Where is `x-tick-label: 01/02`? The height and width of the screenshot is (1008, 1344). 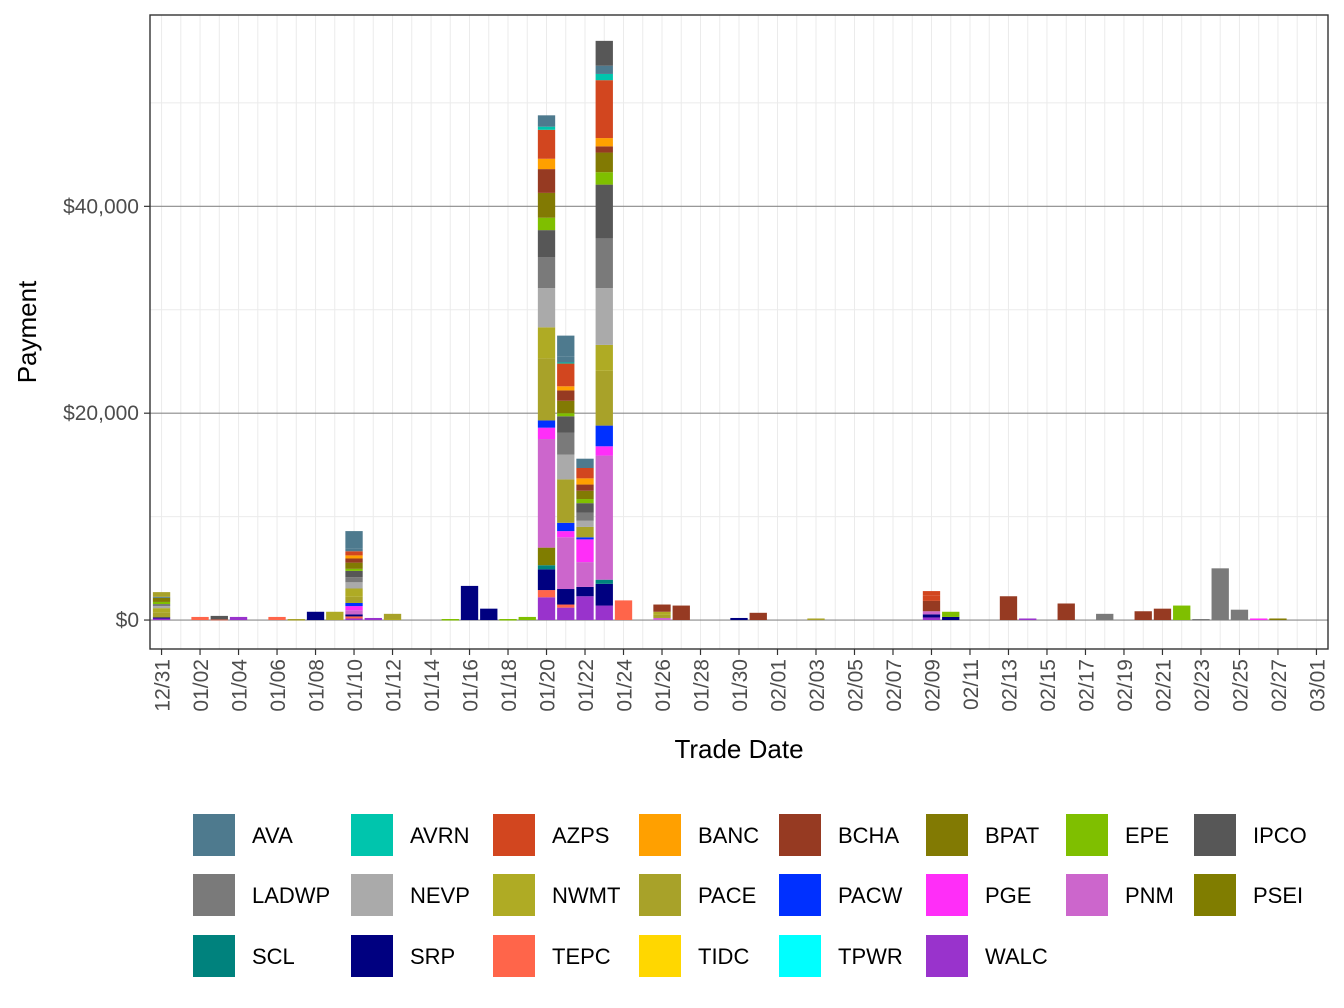
x-tick-label: 01/02 is located at coordinates (201, 685).